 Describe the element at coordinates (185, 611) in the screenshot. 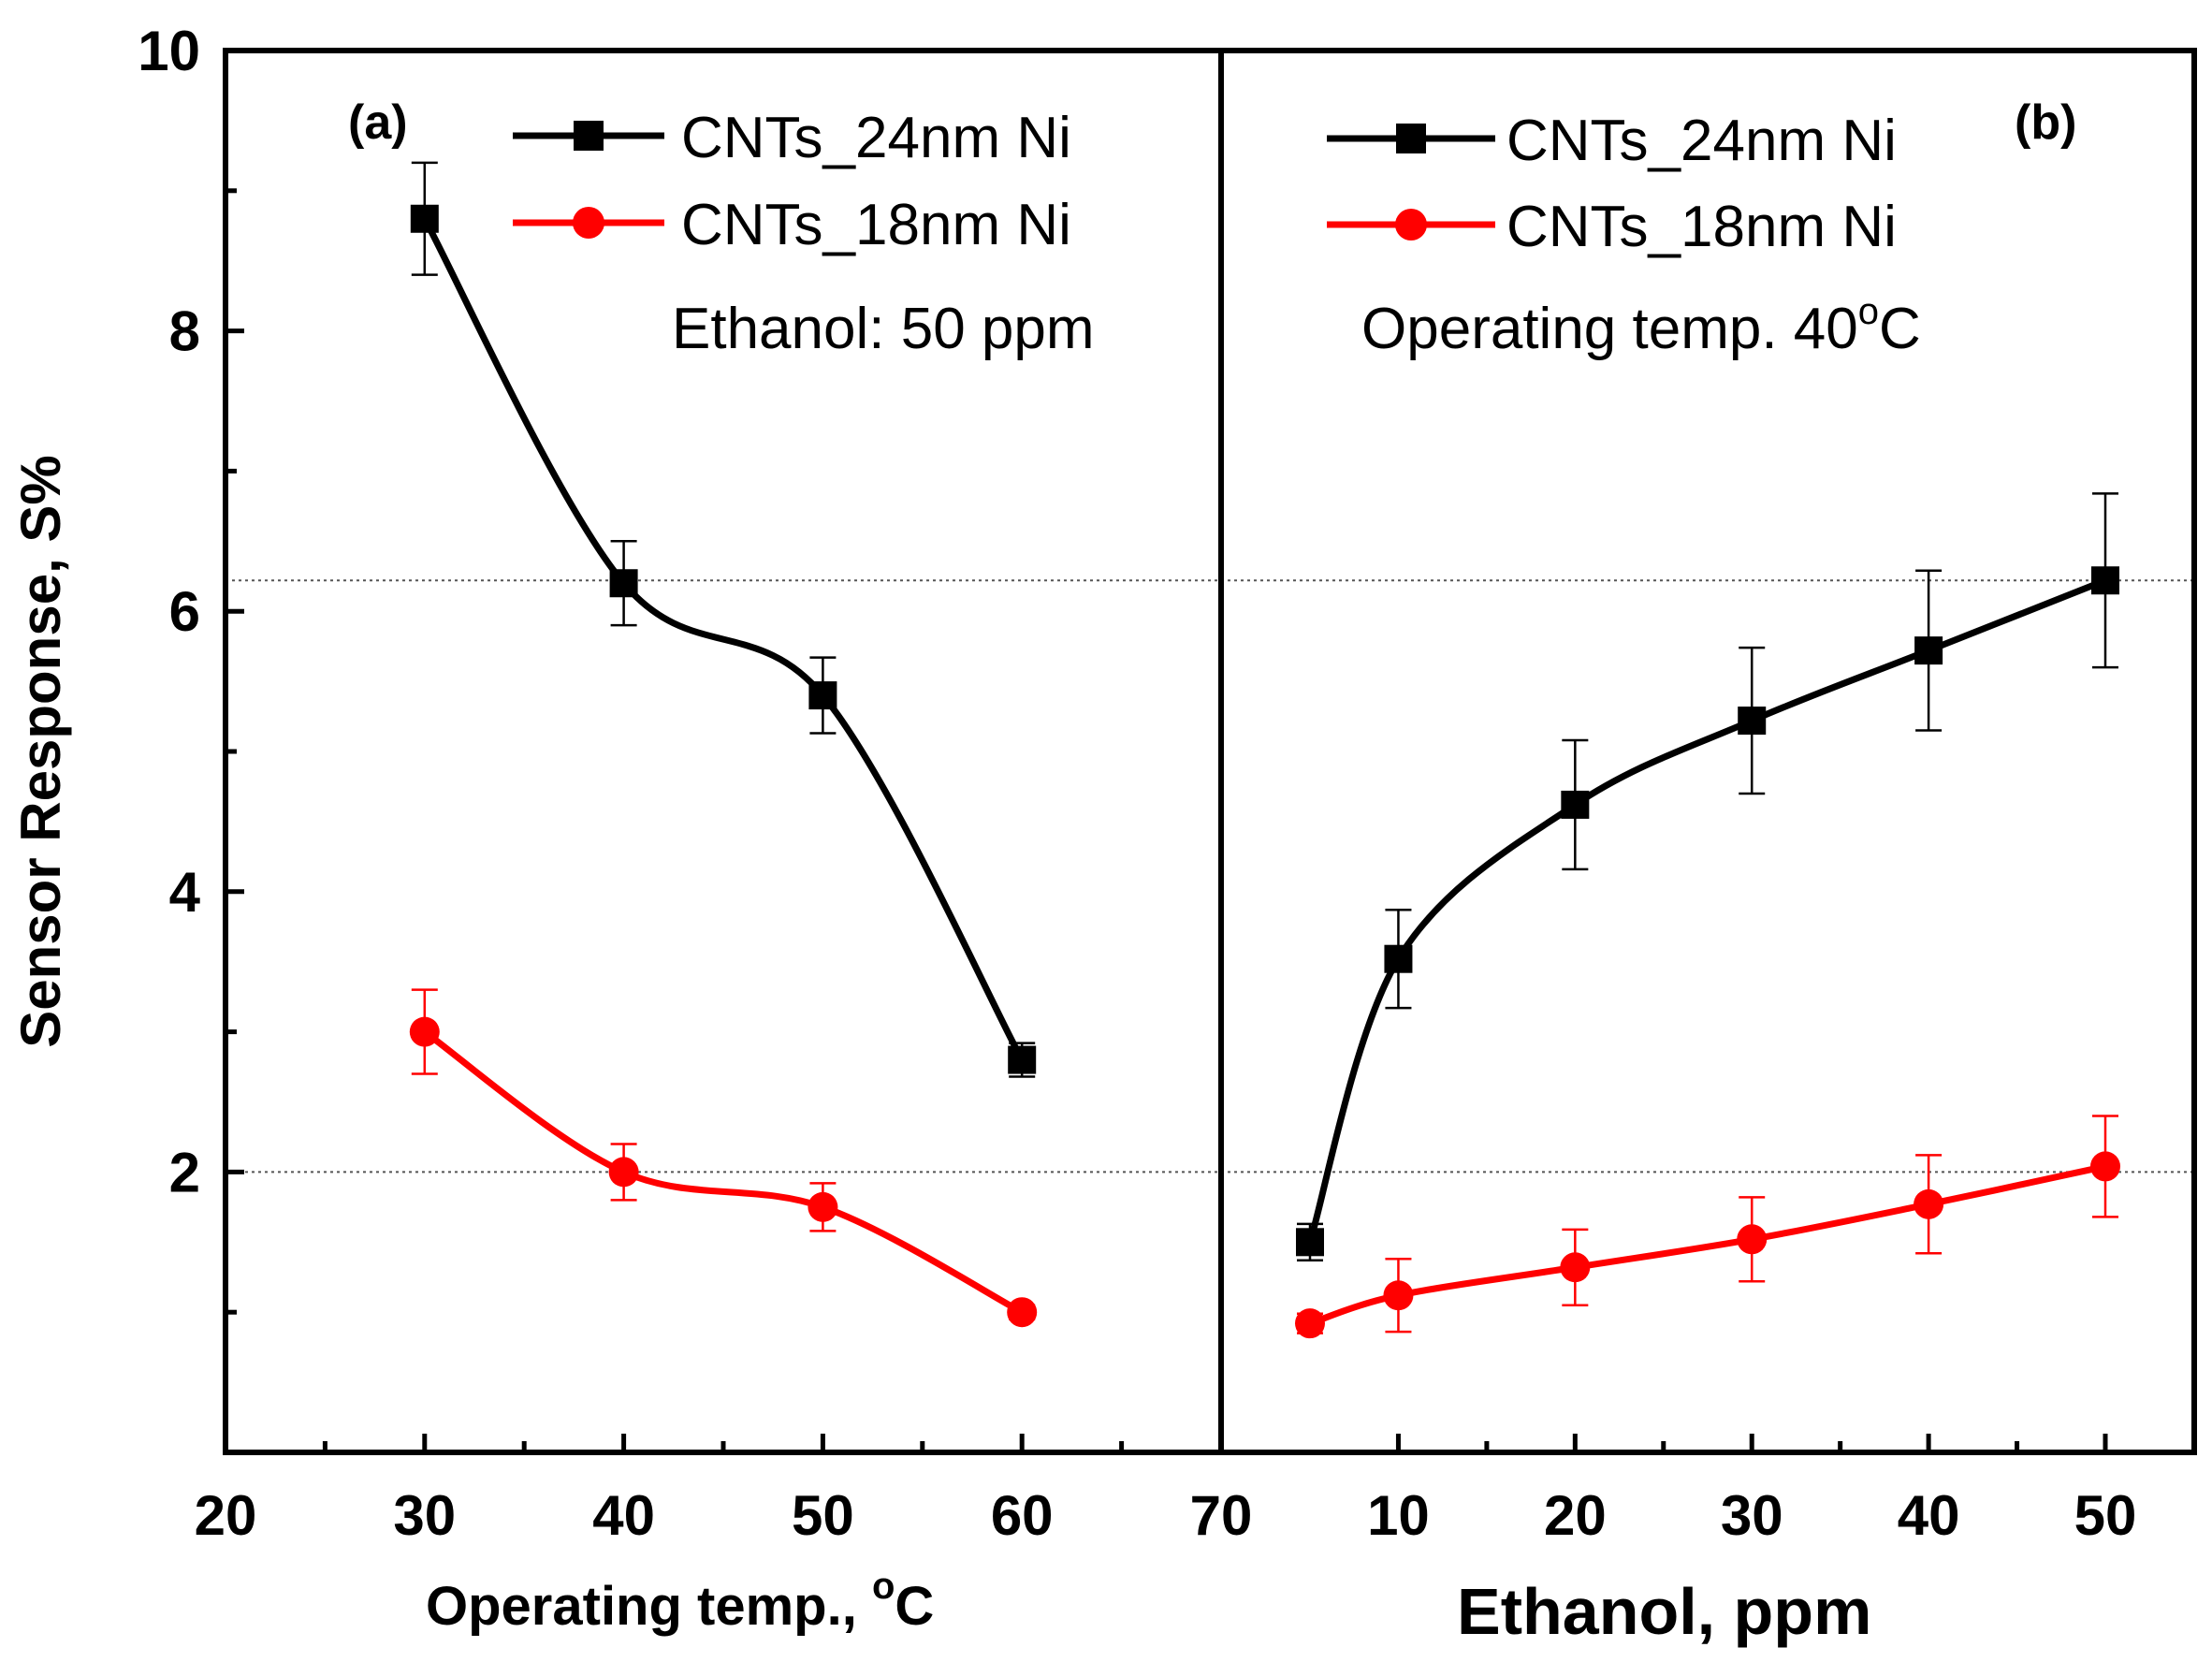

I see `y-tick-label: 6` at that location.